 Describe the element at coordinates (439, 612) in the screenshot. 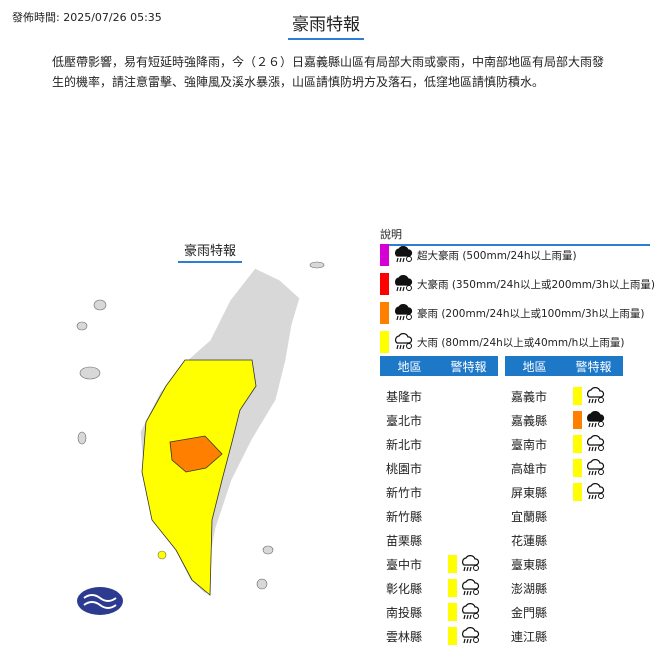

I see `table-row: 南投縣` at that location.